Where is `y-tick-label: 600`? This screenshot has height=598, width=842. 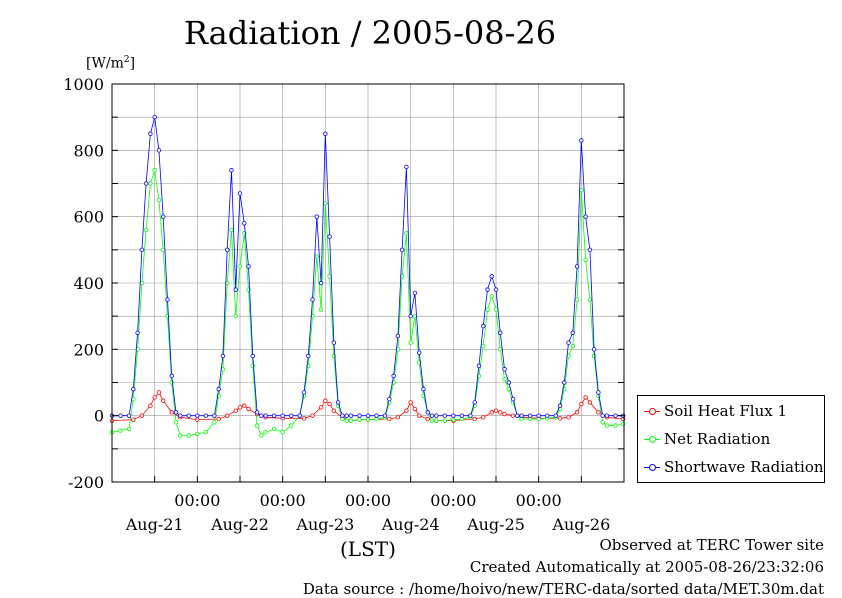
y-tick-label: 600 is located at coordinates (88, 217).